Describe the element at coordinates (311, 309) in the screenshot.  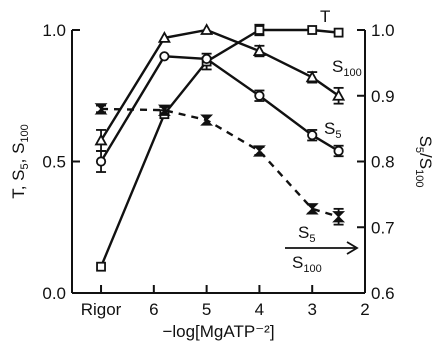
I see `x-tick-label: 3` at that location.